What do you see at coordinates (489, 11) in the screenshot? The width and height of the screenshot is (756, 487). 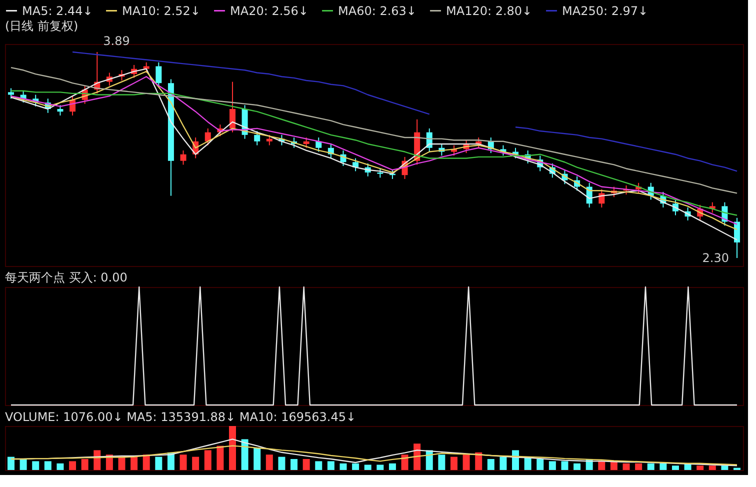 I see `legend-label: MA120: 2.80↓` at bounding box center [489, 11].